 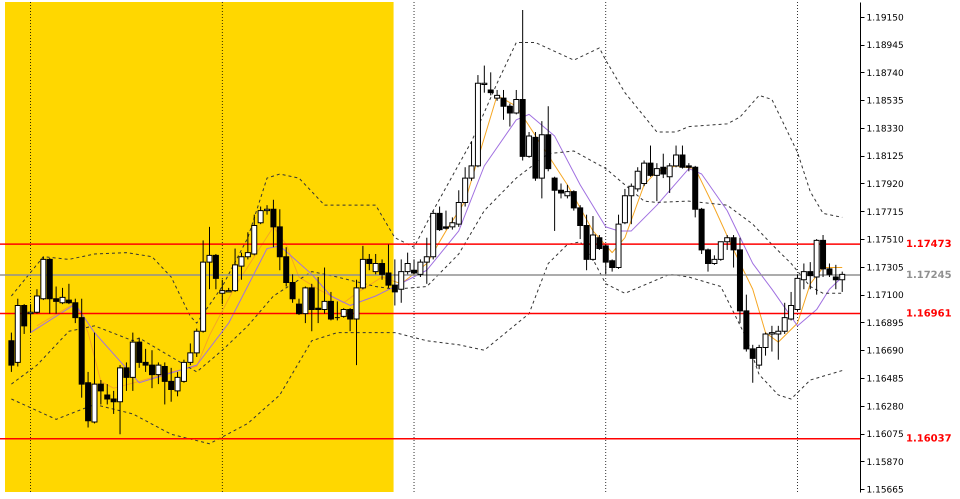 What do you see at coordinates (885, 185) in the screenshot?
I see `y-tick-label: 1.17920` at bounding box center [885, 185].